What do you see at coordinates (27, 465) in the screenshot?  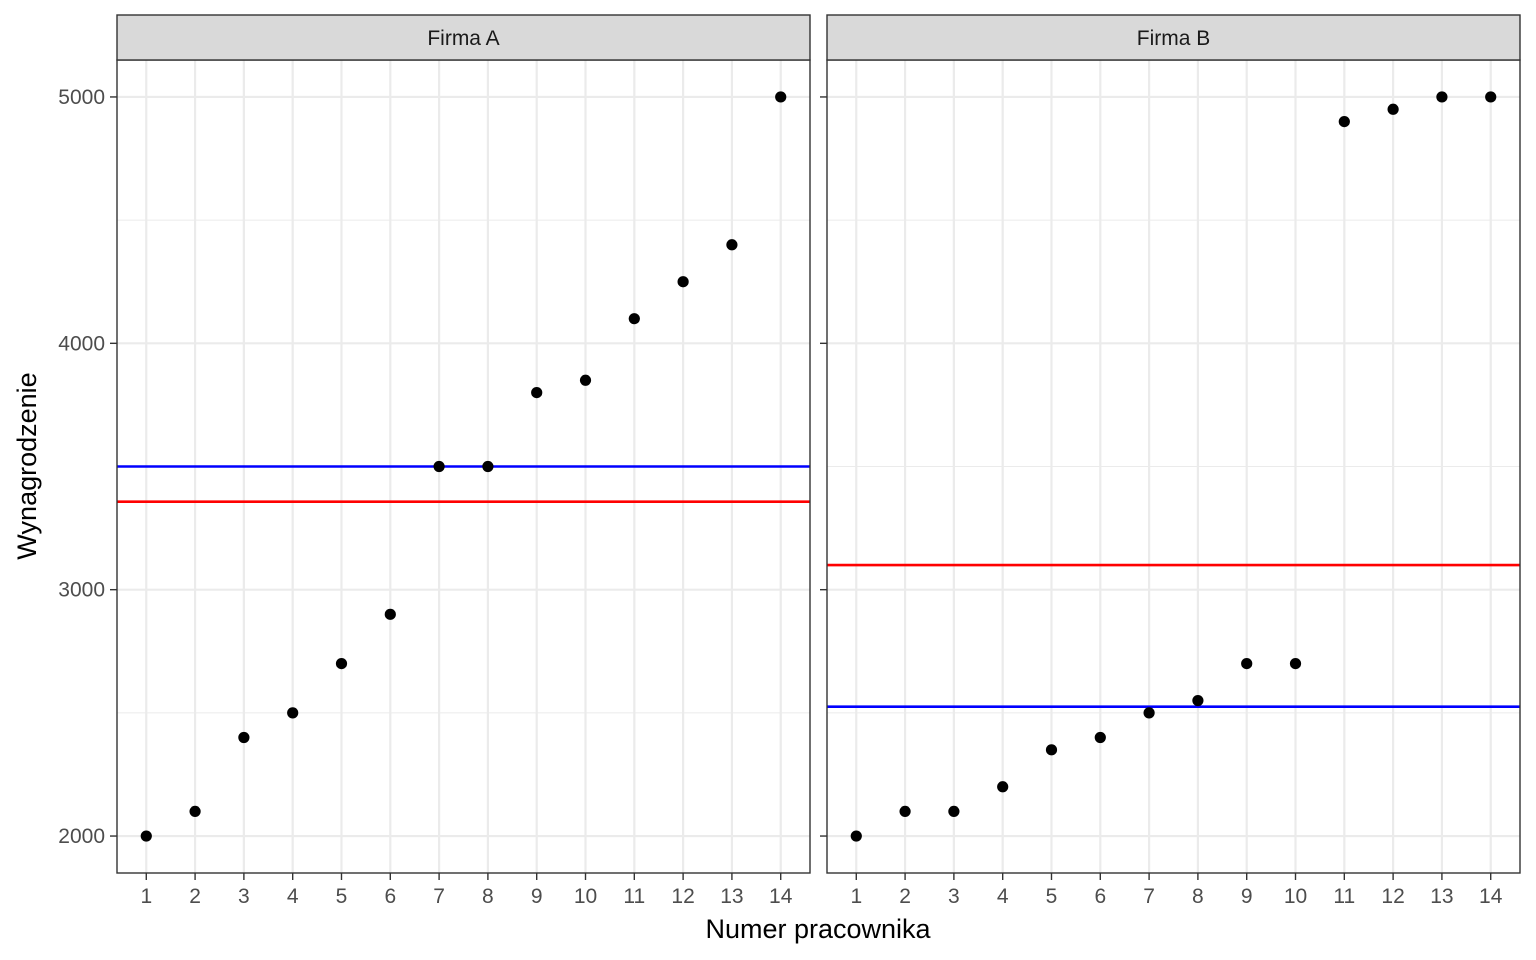 I see `y-axis-title: Wynagrodzenie` at bounding box center [27, 465].